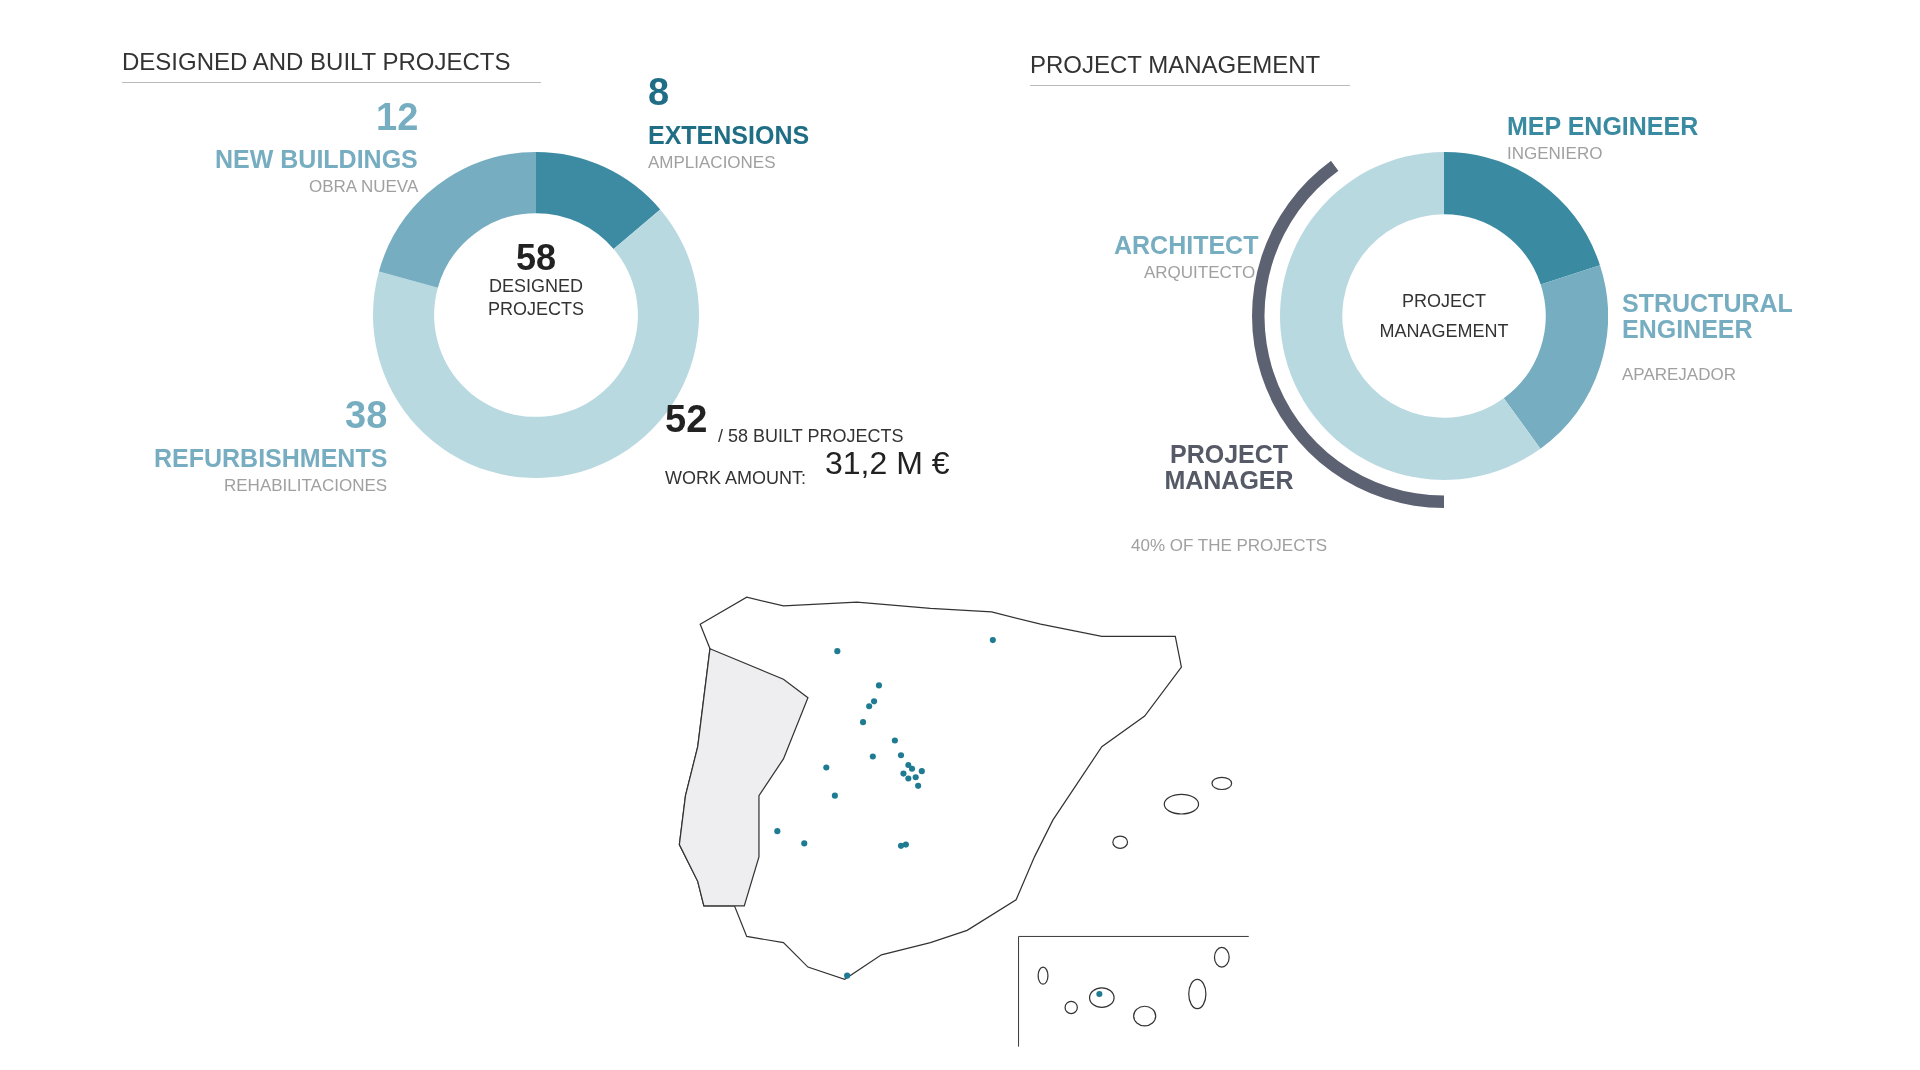 The width and height of the screenshot is (1920, 1070). What do you see at coordinates (1603, 126) in the screenshot?
I see `slice-label: MEP ENGINEER` at bounding box center [1603, 126].